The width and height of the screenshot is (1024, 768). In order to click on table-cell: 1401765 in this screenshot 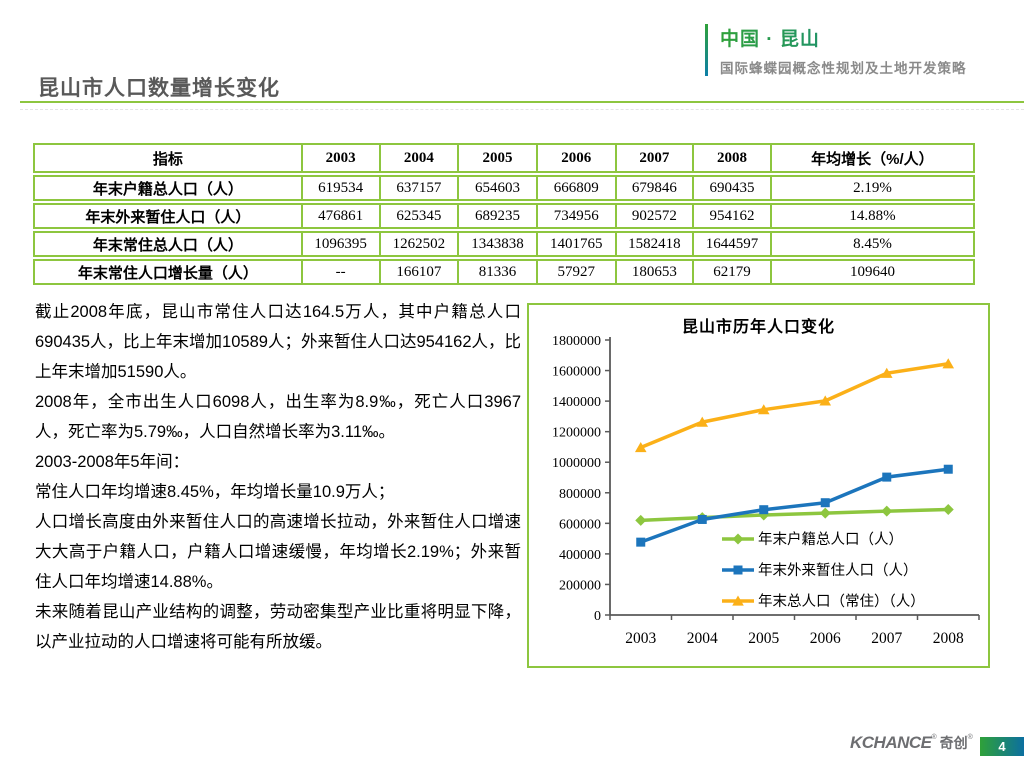, I will do `click(575, 244)`.